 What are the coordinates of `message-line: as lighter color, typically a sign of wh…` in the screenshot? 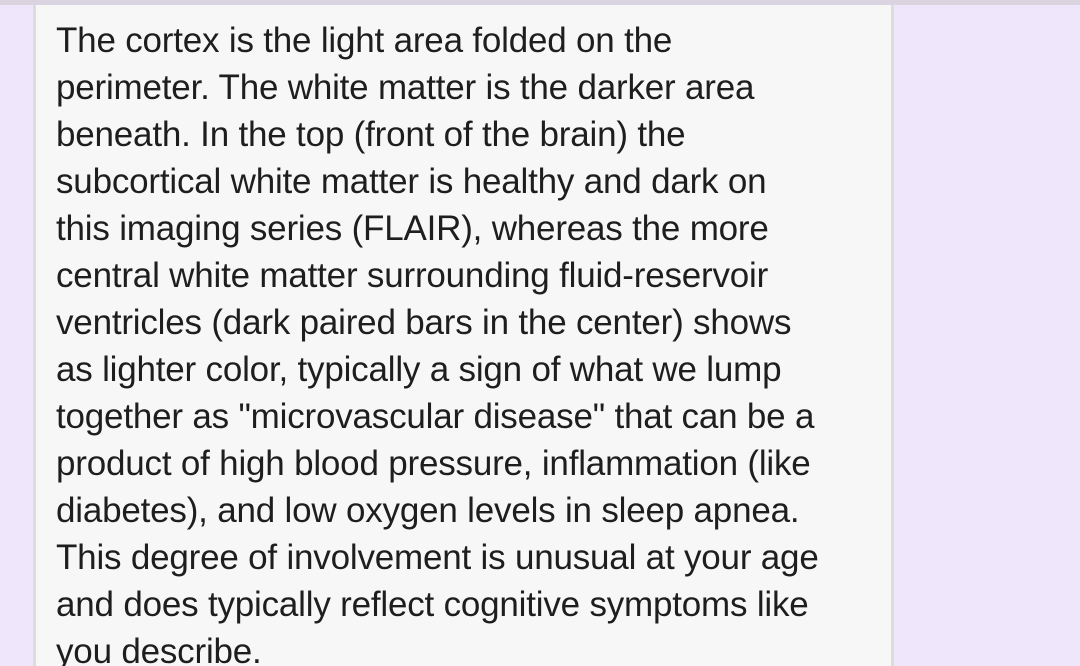 It's located at (419, 369).